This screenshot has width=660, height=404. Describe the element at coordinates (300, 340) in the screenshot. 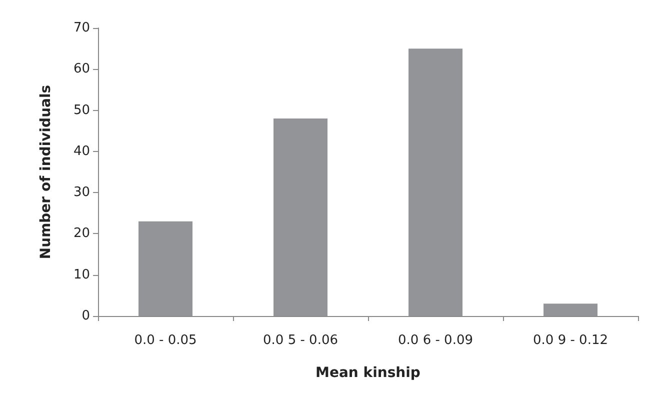

I see `x-tick-label: 0.0 5 - 0.06` at that location.